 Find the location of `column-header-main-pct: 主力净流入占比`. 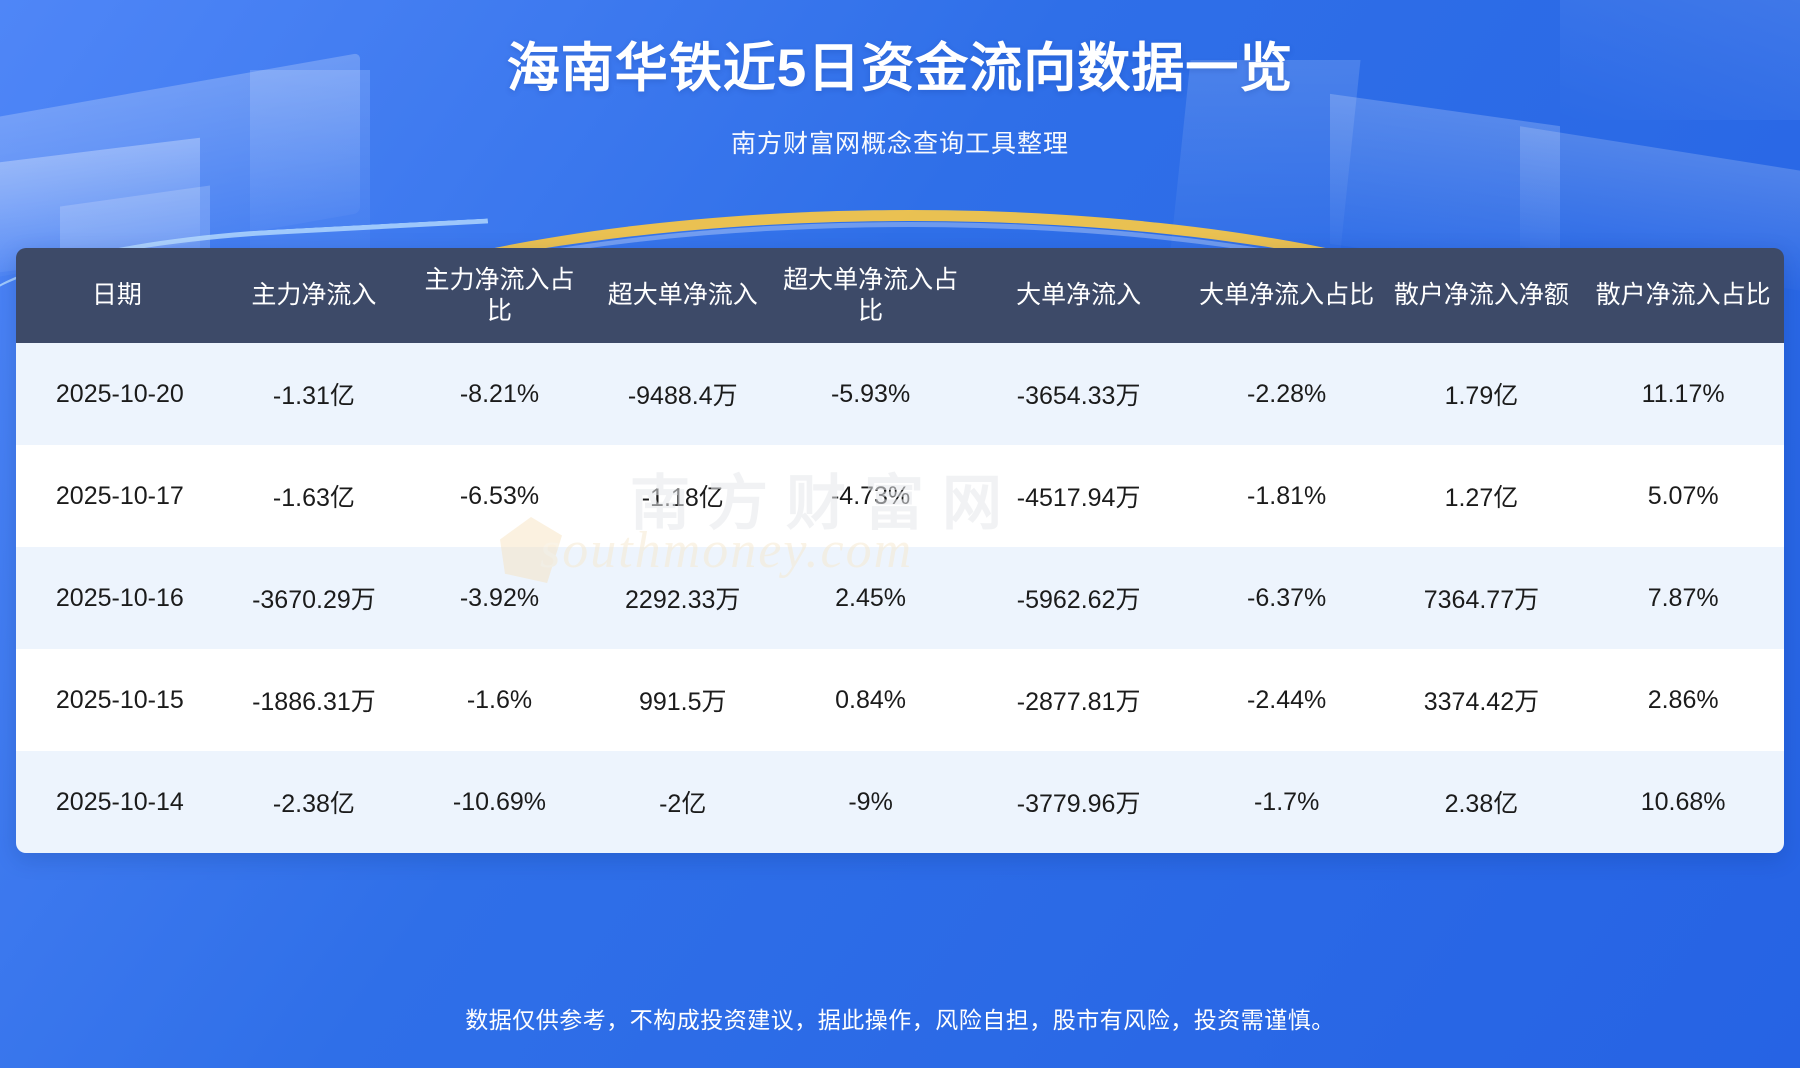

column-header-main-pct: 主力净流入占比 is located at coordinates (499, 295).